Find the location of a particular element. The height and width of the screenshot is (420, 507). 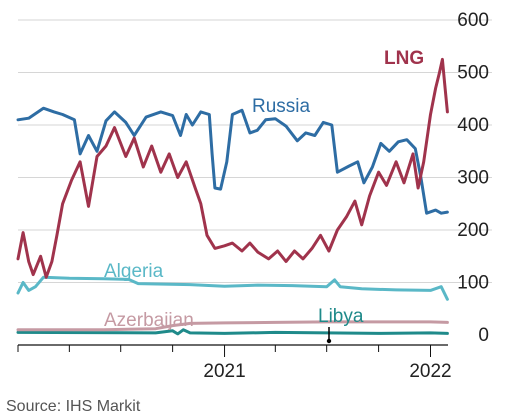

libya-pointer-dot is located at coordinates (329, 341).